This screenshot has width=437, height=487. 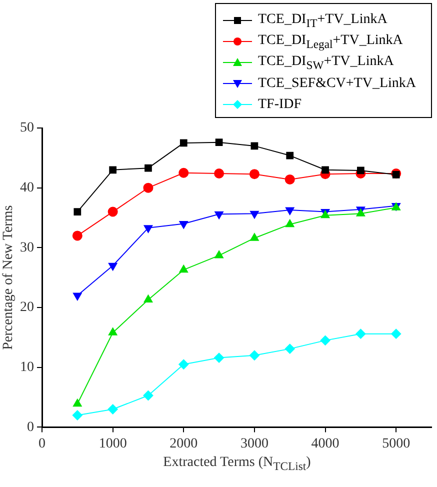 I want to click on legend-label: TCE_DI$_{IT}$+TV_LinkA, so click(x=323, y=21).